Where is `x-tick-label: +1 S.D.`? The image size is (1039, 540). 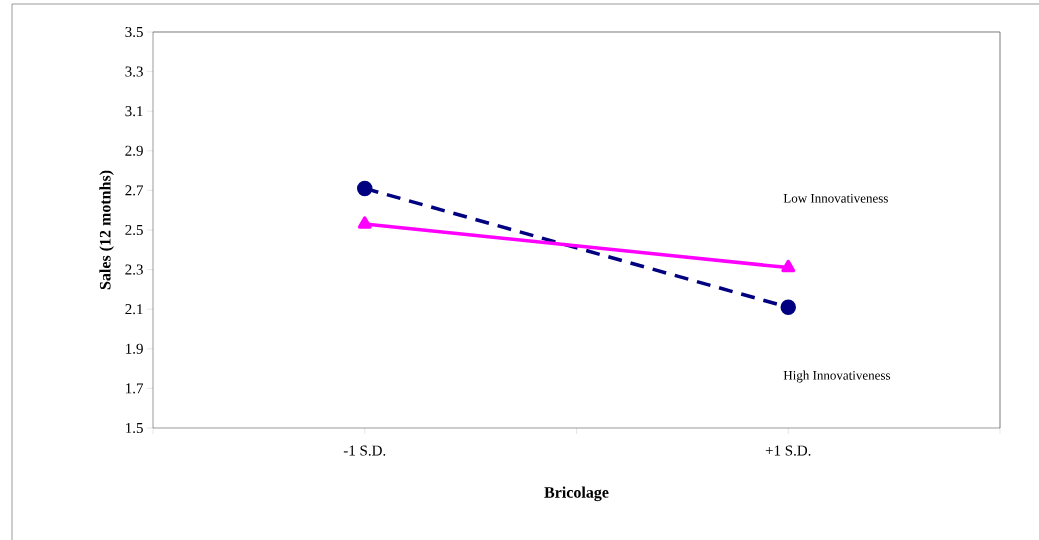 x-tick-label: +1 S.D. is located at coordinates (788, 450).